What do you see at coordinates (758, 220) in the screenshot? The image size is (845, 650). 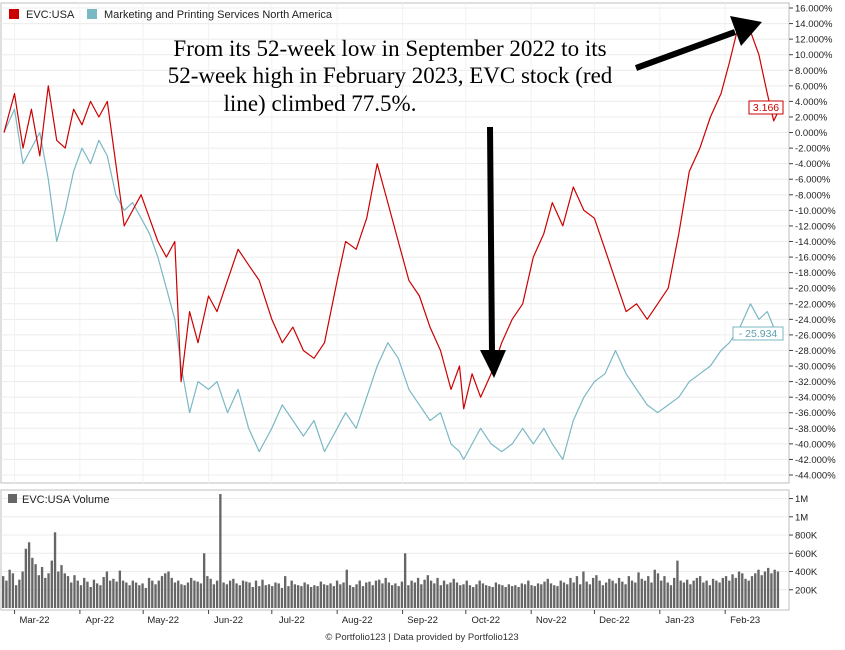 I see `last-value-tags: 3.166 - 25.934` at bounding box center [758, 220].